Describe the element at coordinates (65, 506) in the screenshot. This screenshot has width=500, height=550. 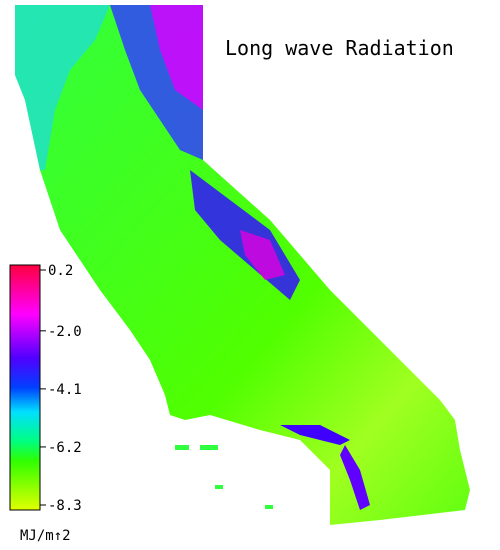
I see `scale-tick-label: -8.3` at that location.